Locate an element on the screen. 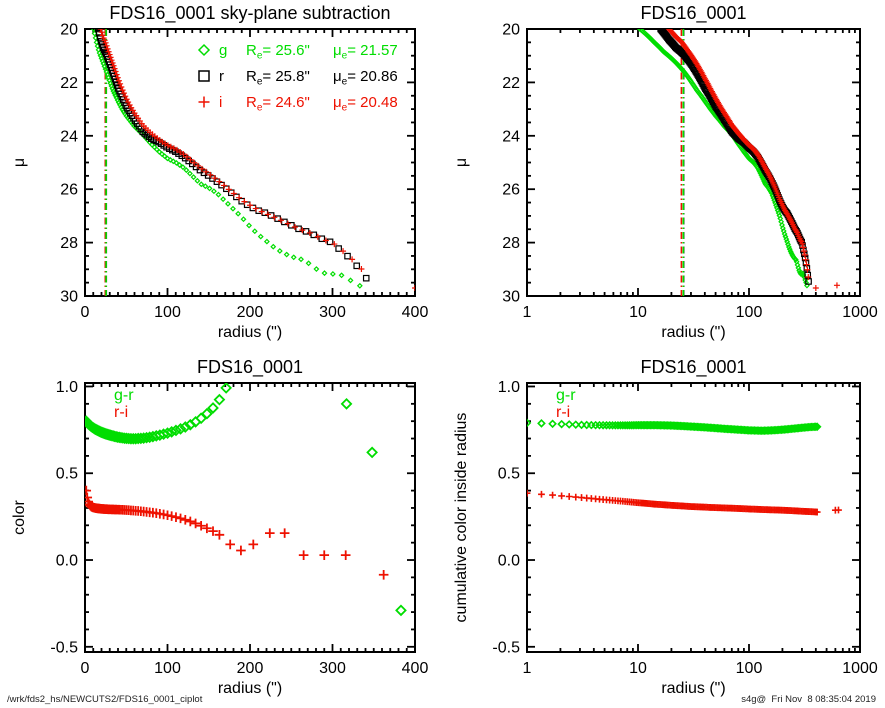 The width and height of the screenshot is (885, 708). legend-band-label: r is located at coordinates (221, 76).